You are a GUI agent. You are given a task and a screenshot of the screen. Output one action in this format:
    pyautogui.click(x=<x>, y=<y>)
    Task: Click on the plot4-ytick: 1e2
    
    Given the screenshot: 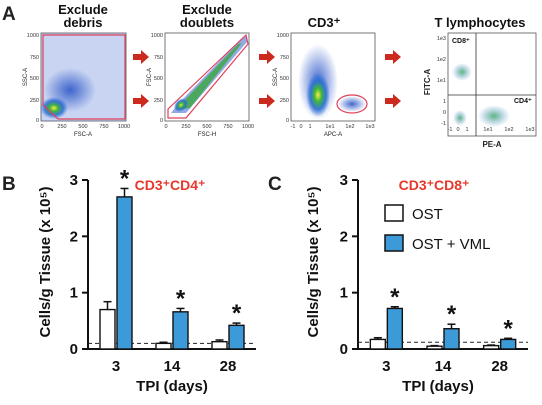 What is the action you would take?
    pyautogui.click(x=441, y=60)
    